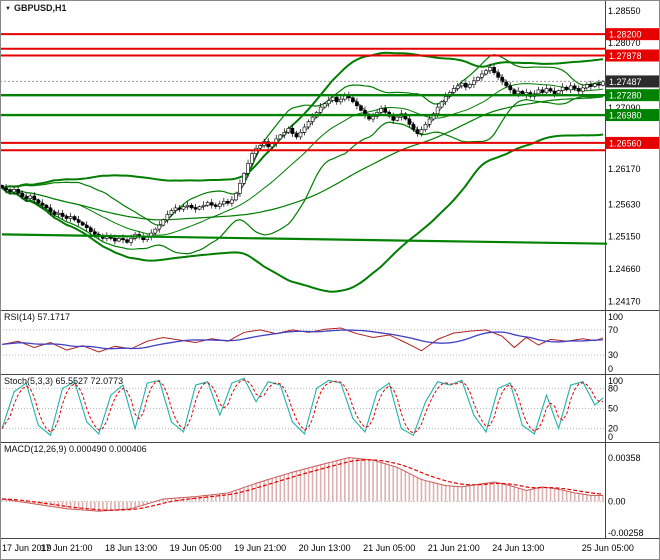 The height and width of the screenshot is (560, 660). Describe the element at coordinates (260, 548) in the screenshot. I see `time-label: 19 Jun 21:00` at that location.